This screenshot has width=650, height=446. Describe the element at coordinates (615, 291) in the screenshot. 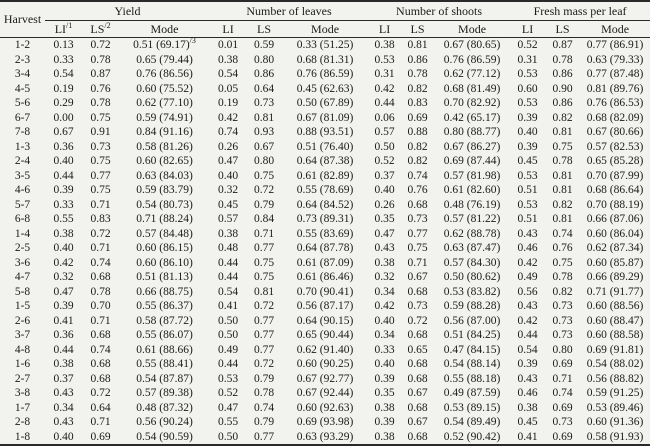

I see `mode-cell: 0.71 (91.77)` at that location.